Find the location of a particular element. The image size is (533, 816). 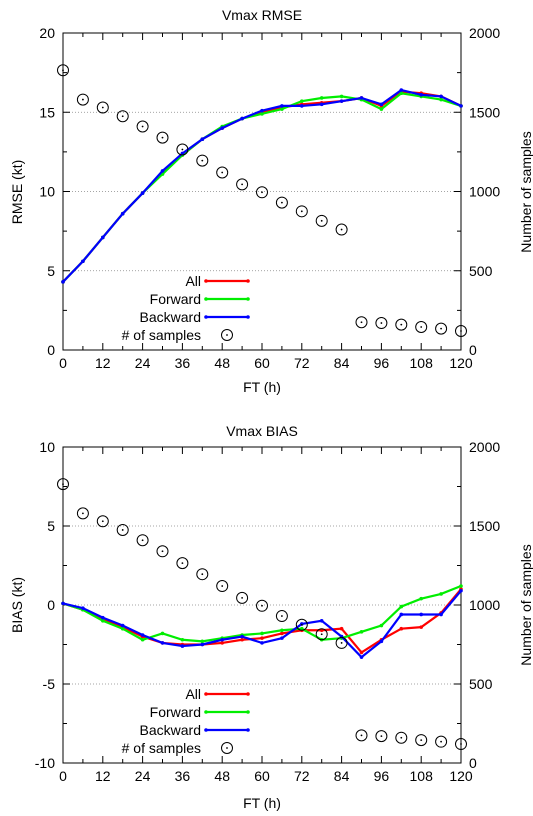

y2-tick-label: 1000 is located at coordinates (484, 192).